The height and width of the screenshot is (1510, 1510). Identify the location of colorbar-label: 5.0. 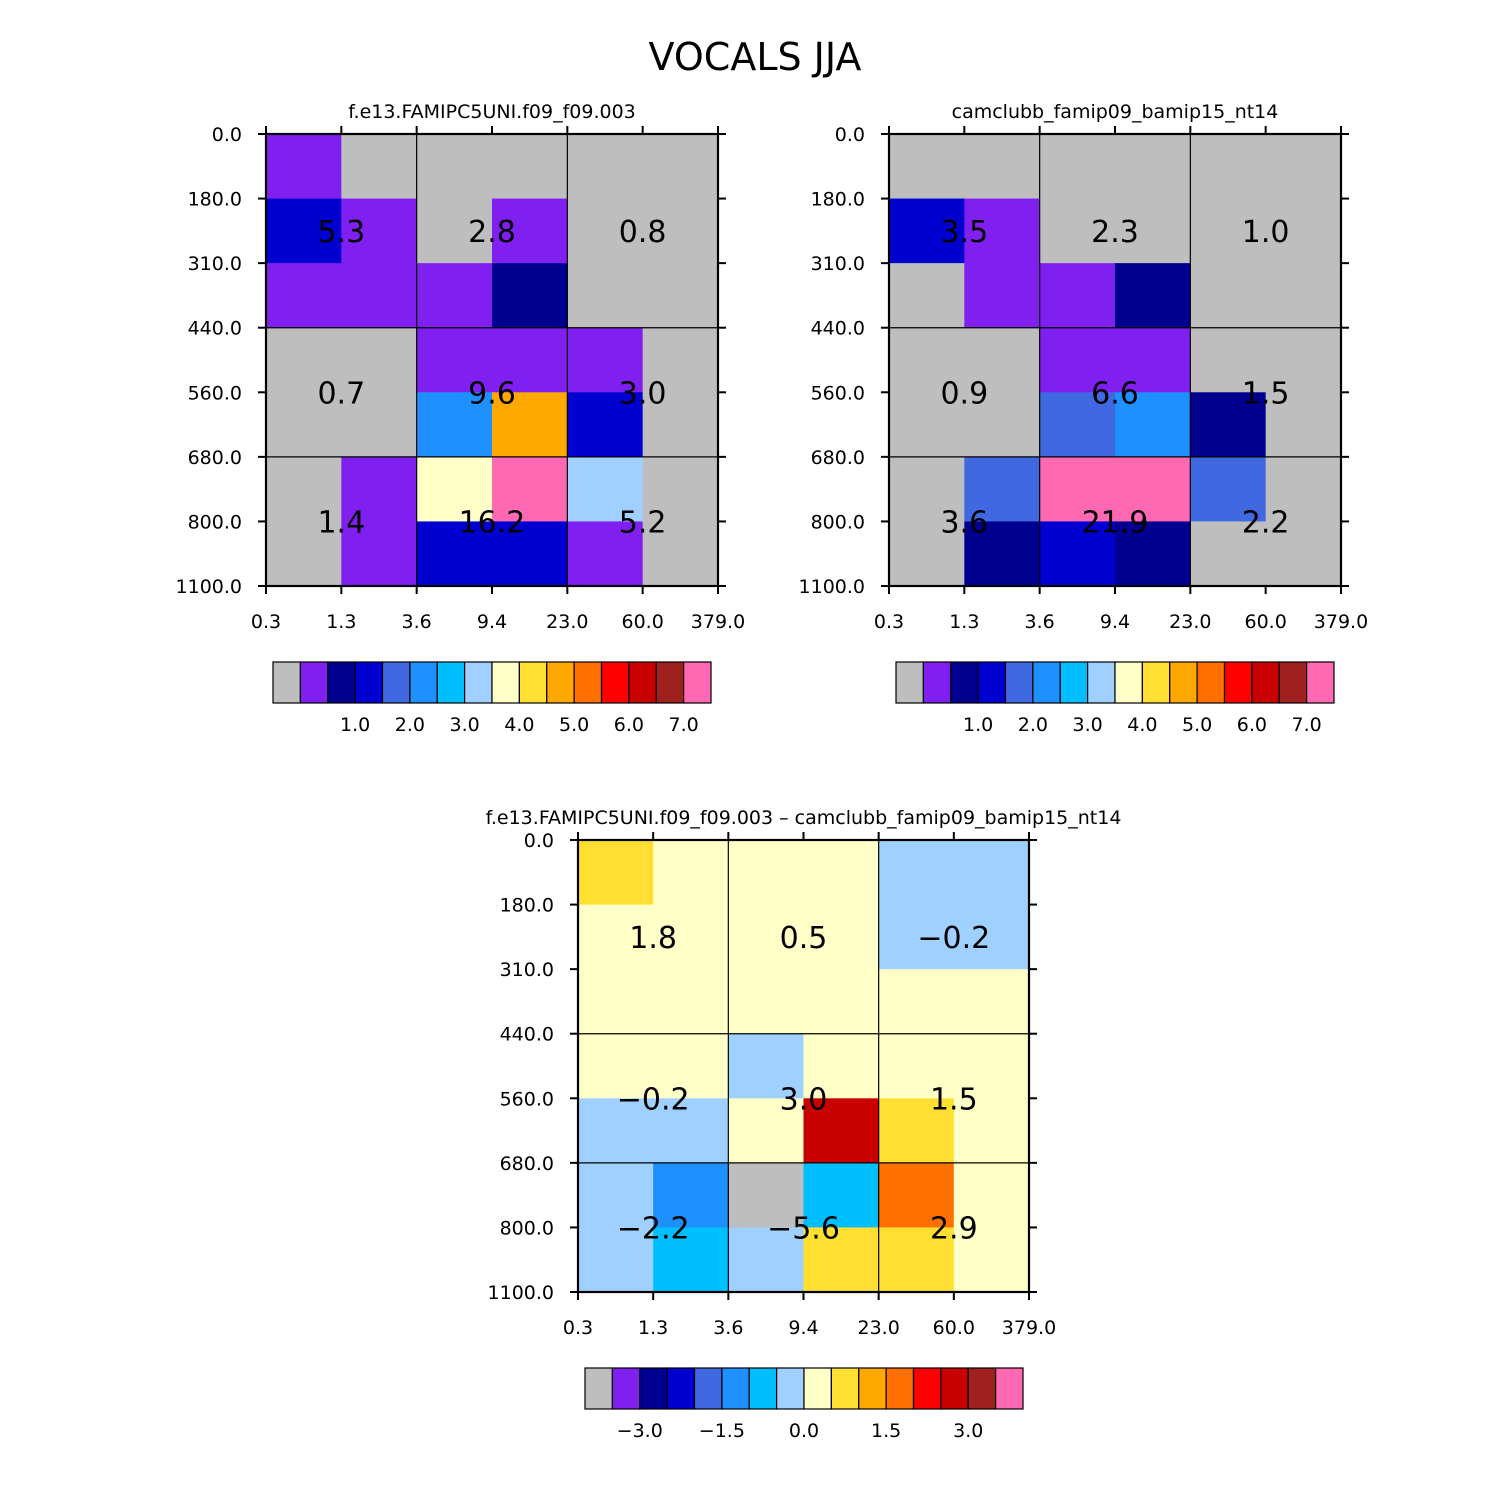
(574, 725).